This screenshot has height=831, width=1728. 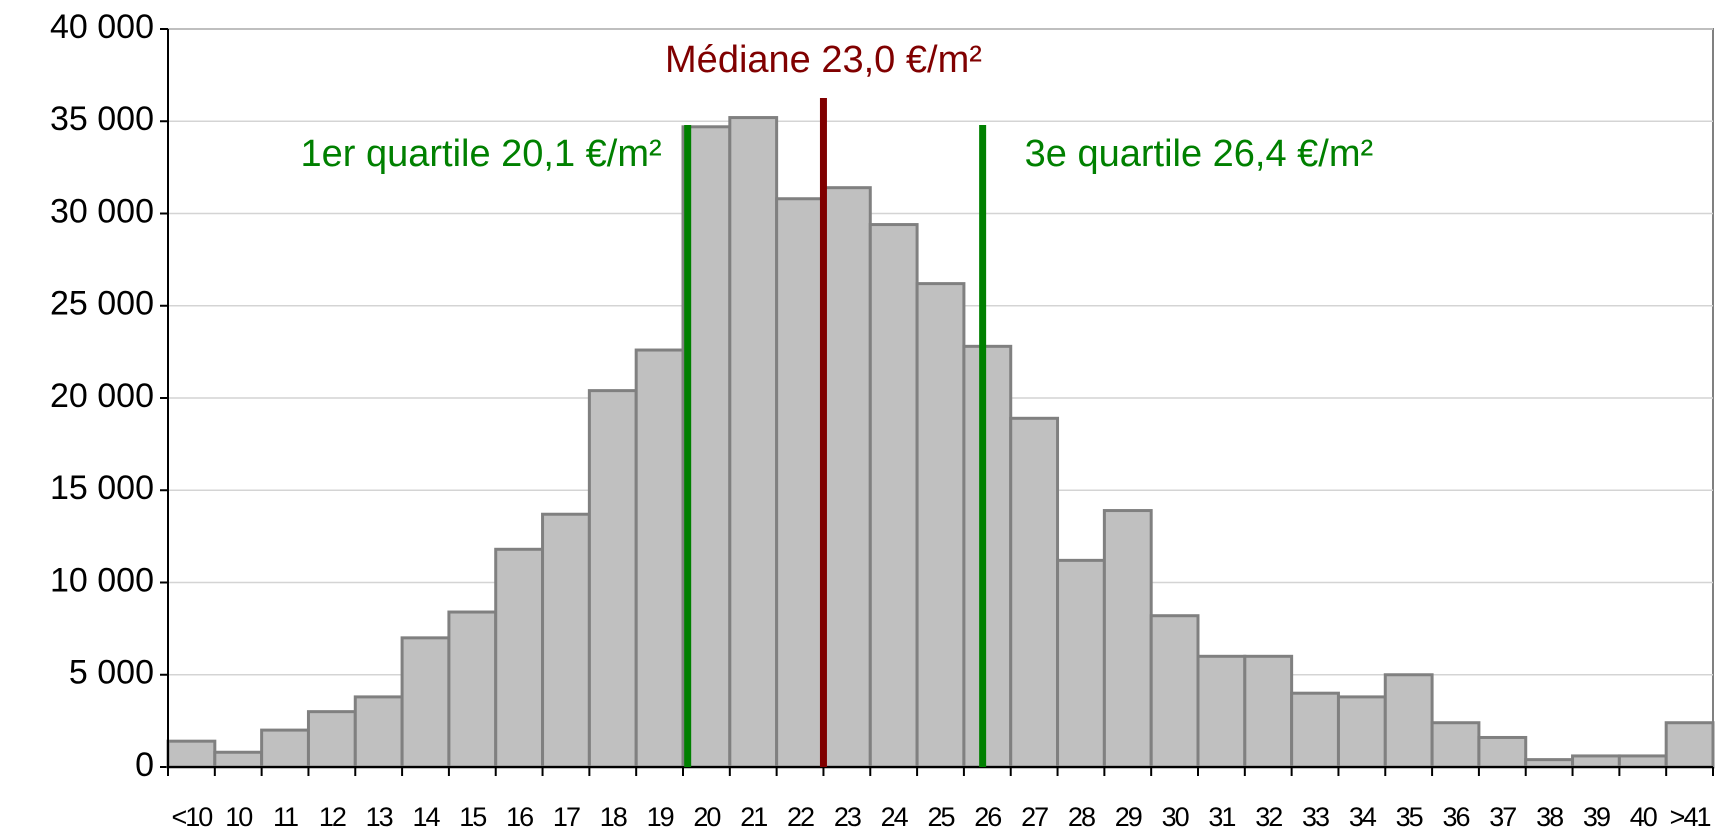 I want to click on y-tick-label: 0, so click(x=144, y=765).